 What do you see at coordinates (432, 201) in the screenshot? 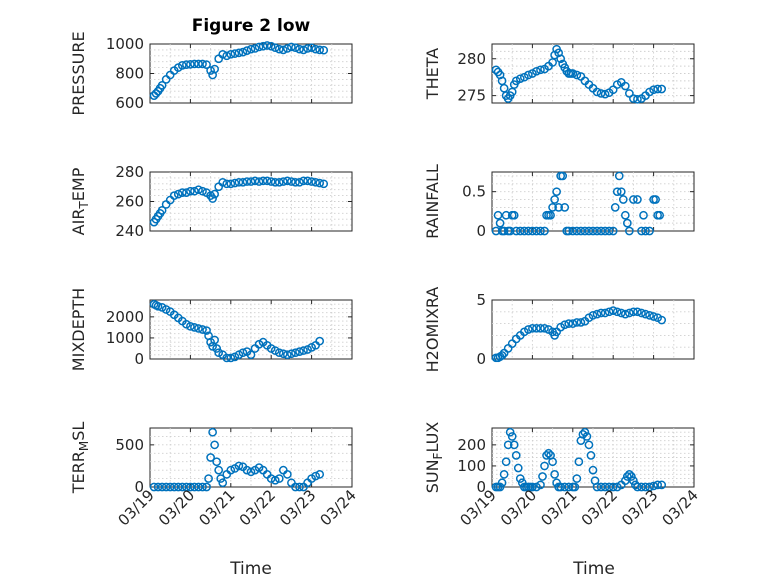
I see `y-axis-label: RAINFALL` at bounding box center [432, 201].